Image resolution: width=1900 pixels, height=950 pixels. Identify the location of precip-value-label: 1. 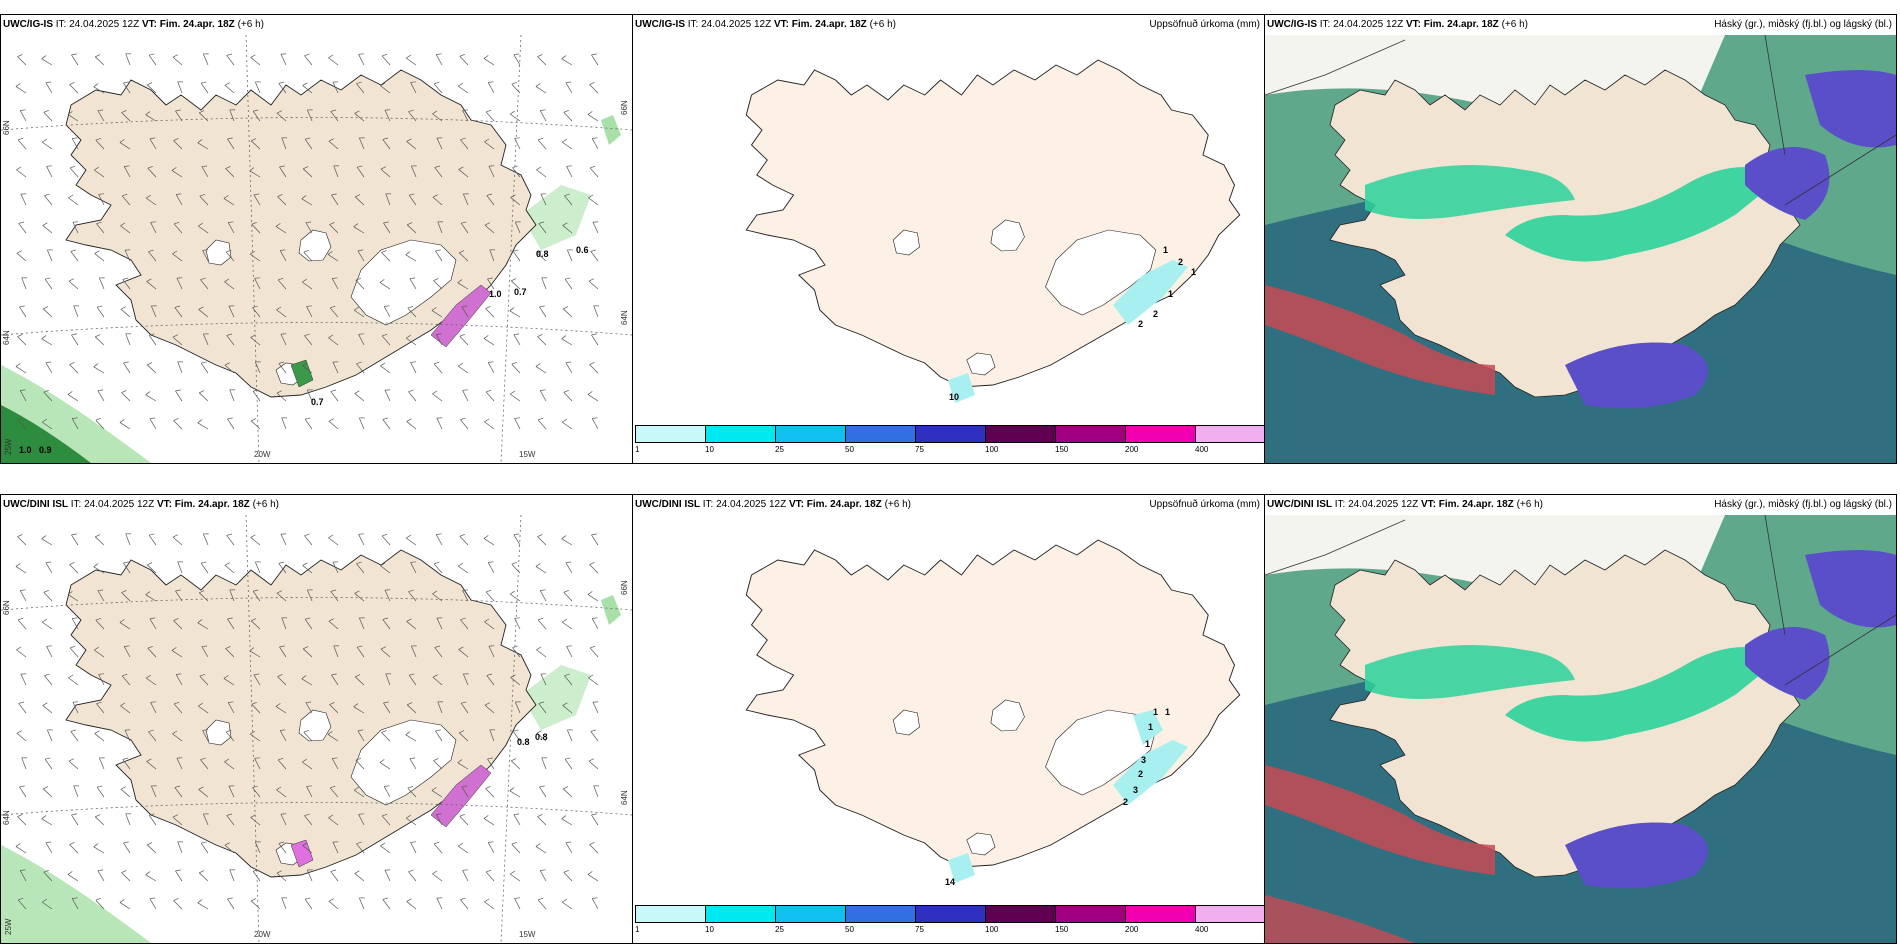
(1170, 294).